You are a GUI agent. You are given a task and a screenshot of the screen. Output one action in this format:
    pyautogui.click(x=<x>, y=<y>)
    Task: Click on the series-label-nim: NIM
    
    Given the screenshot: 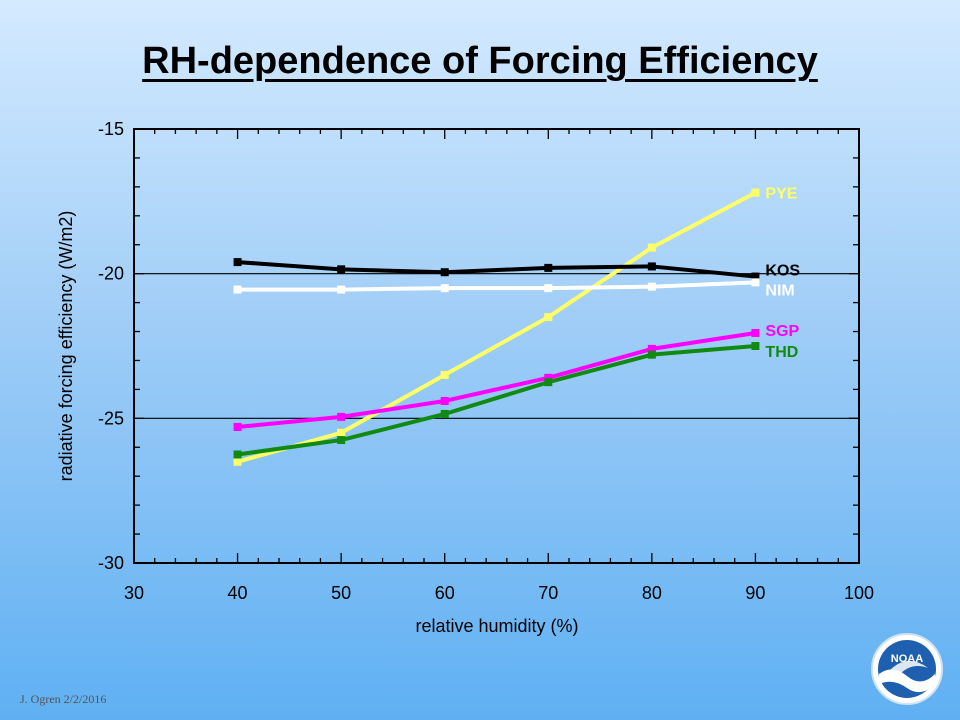 What is the action you would take?
    pyautogui.click(x=779, y=290)
    